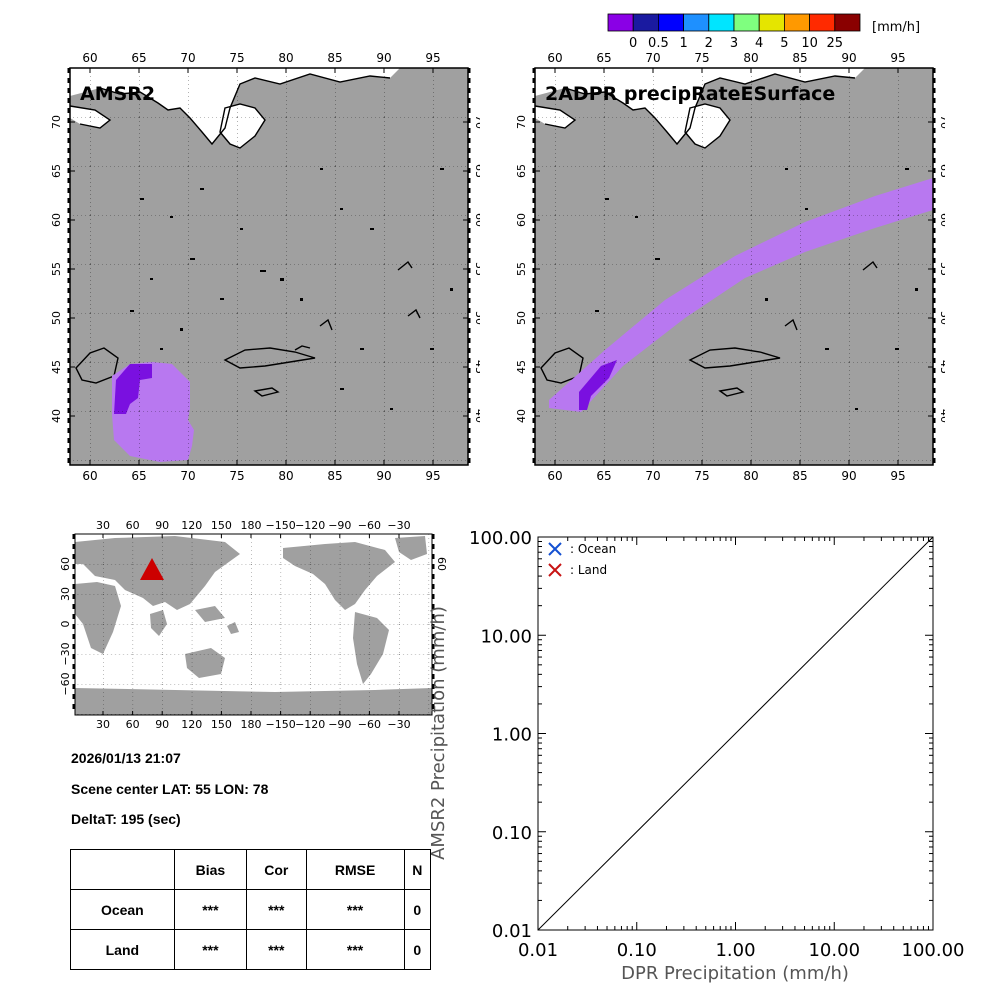 The width and height of the screenshot is (1000, 1000). Describe the element at coordinates (170, 789) in the screenshot. I see `scene-center: Scene center LAT: 55 LON: 78` at that location.